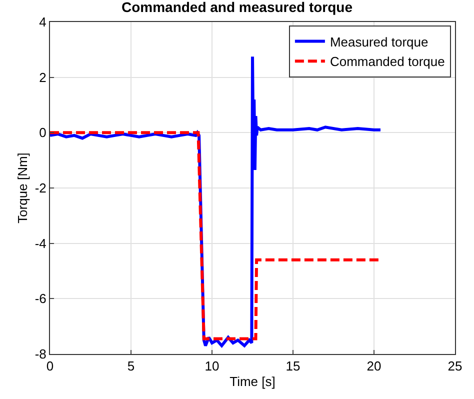 This screenshot has width=474, height=399. What do you see at coordinates (253, 382) in the screenshot?
I see `x-axis-title: Time [s]` at bounding box center [253, 382].